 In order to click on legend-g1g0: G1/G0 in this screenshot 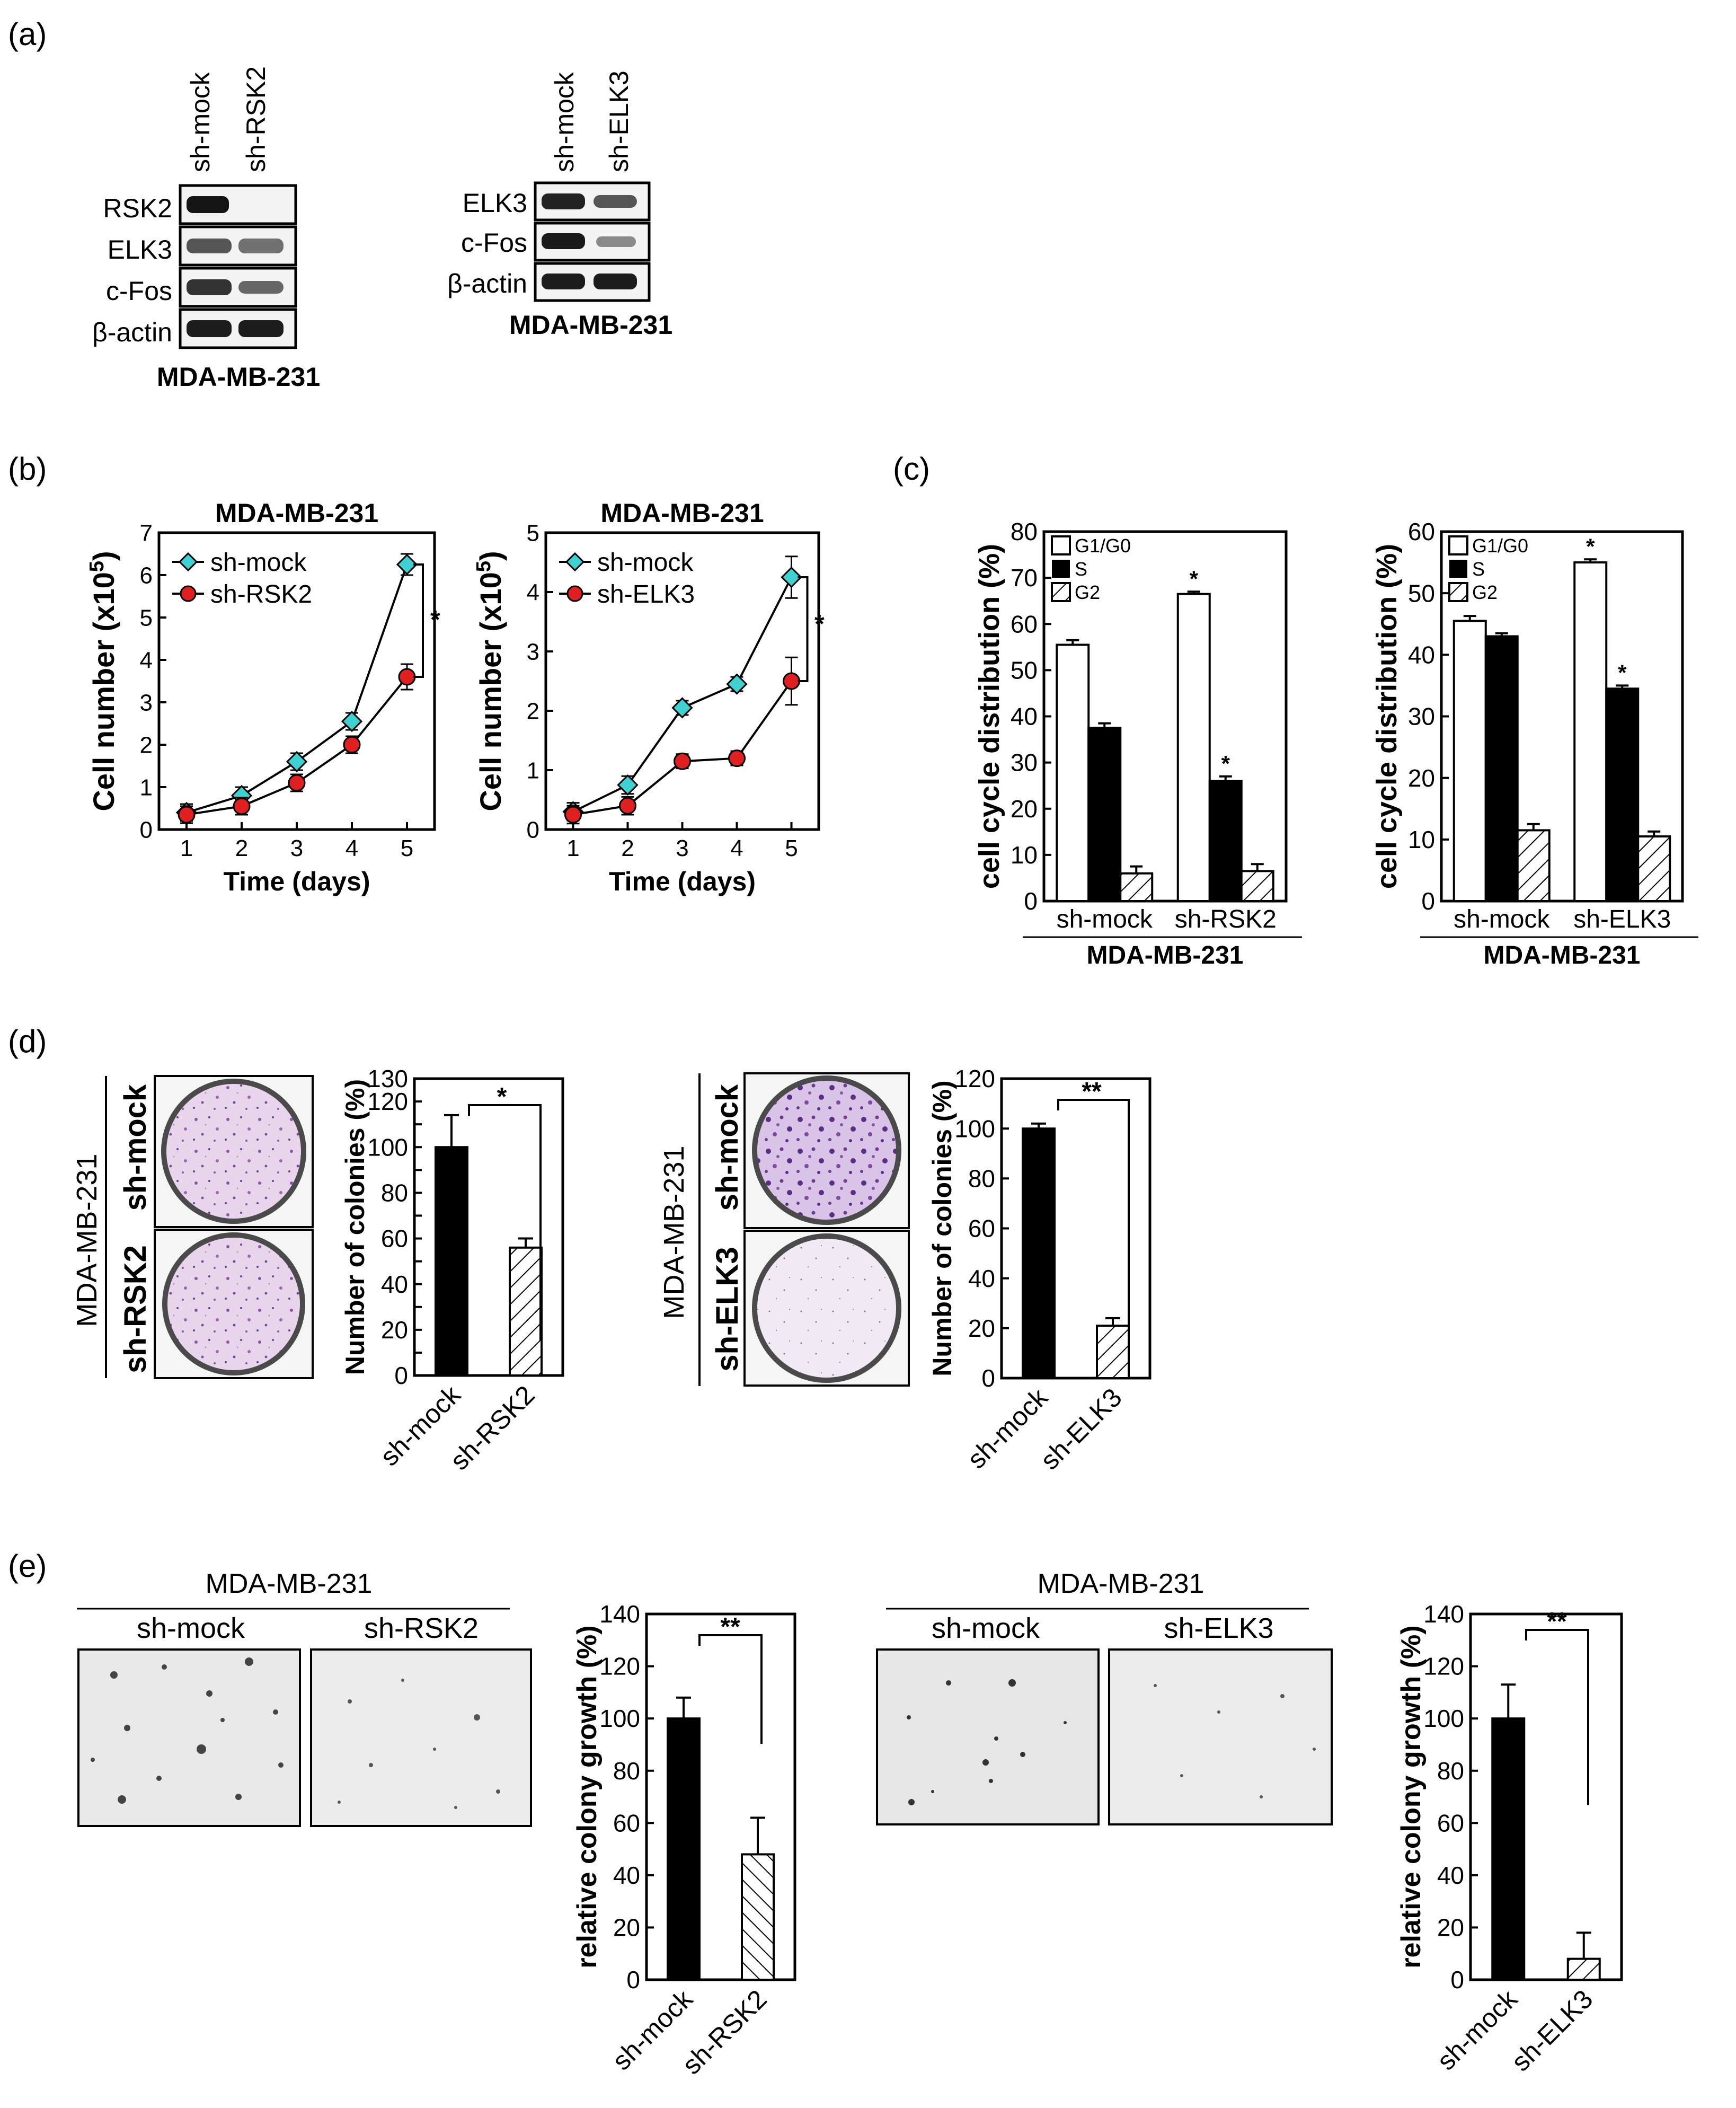, I will do `click(1103, 546)`.